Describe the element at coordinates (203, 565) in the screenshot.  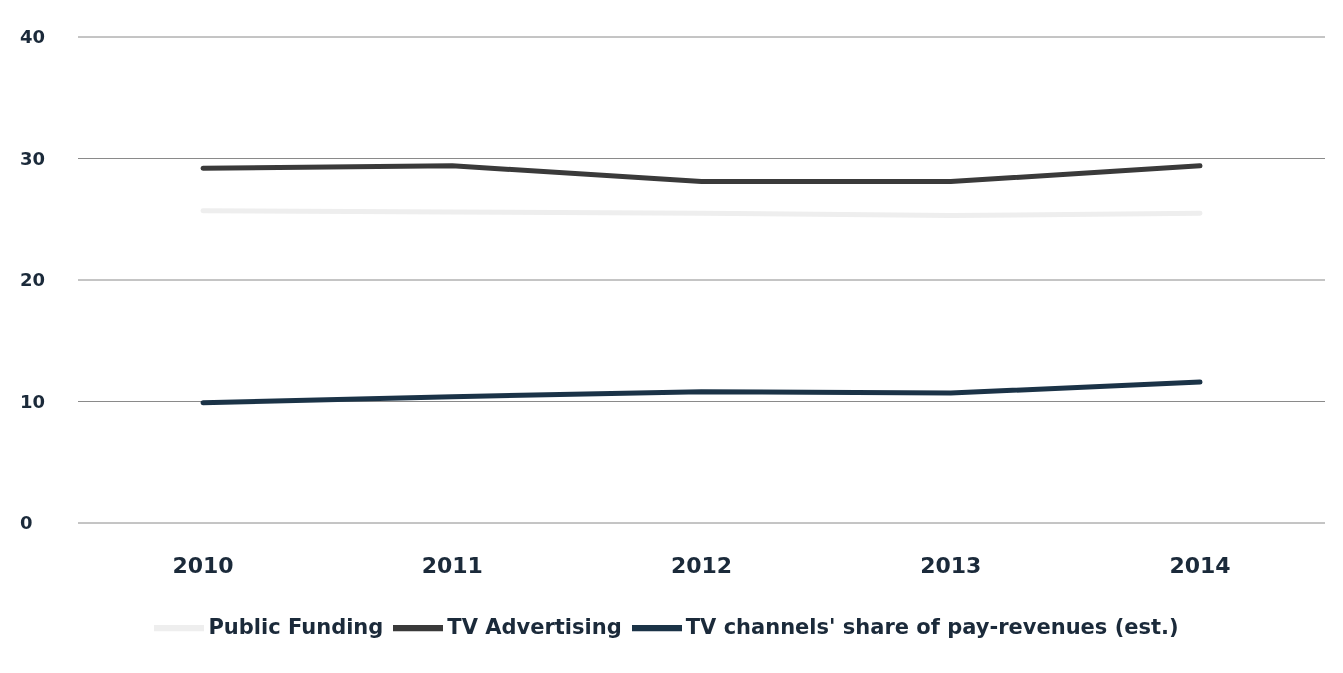
I see `x-tick-label: 2010` at that location.